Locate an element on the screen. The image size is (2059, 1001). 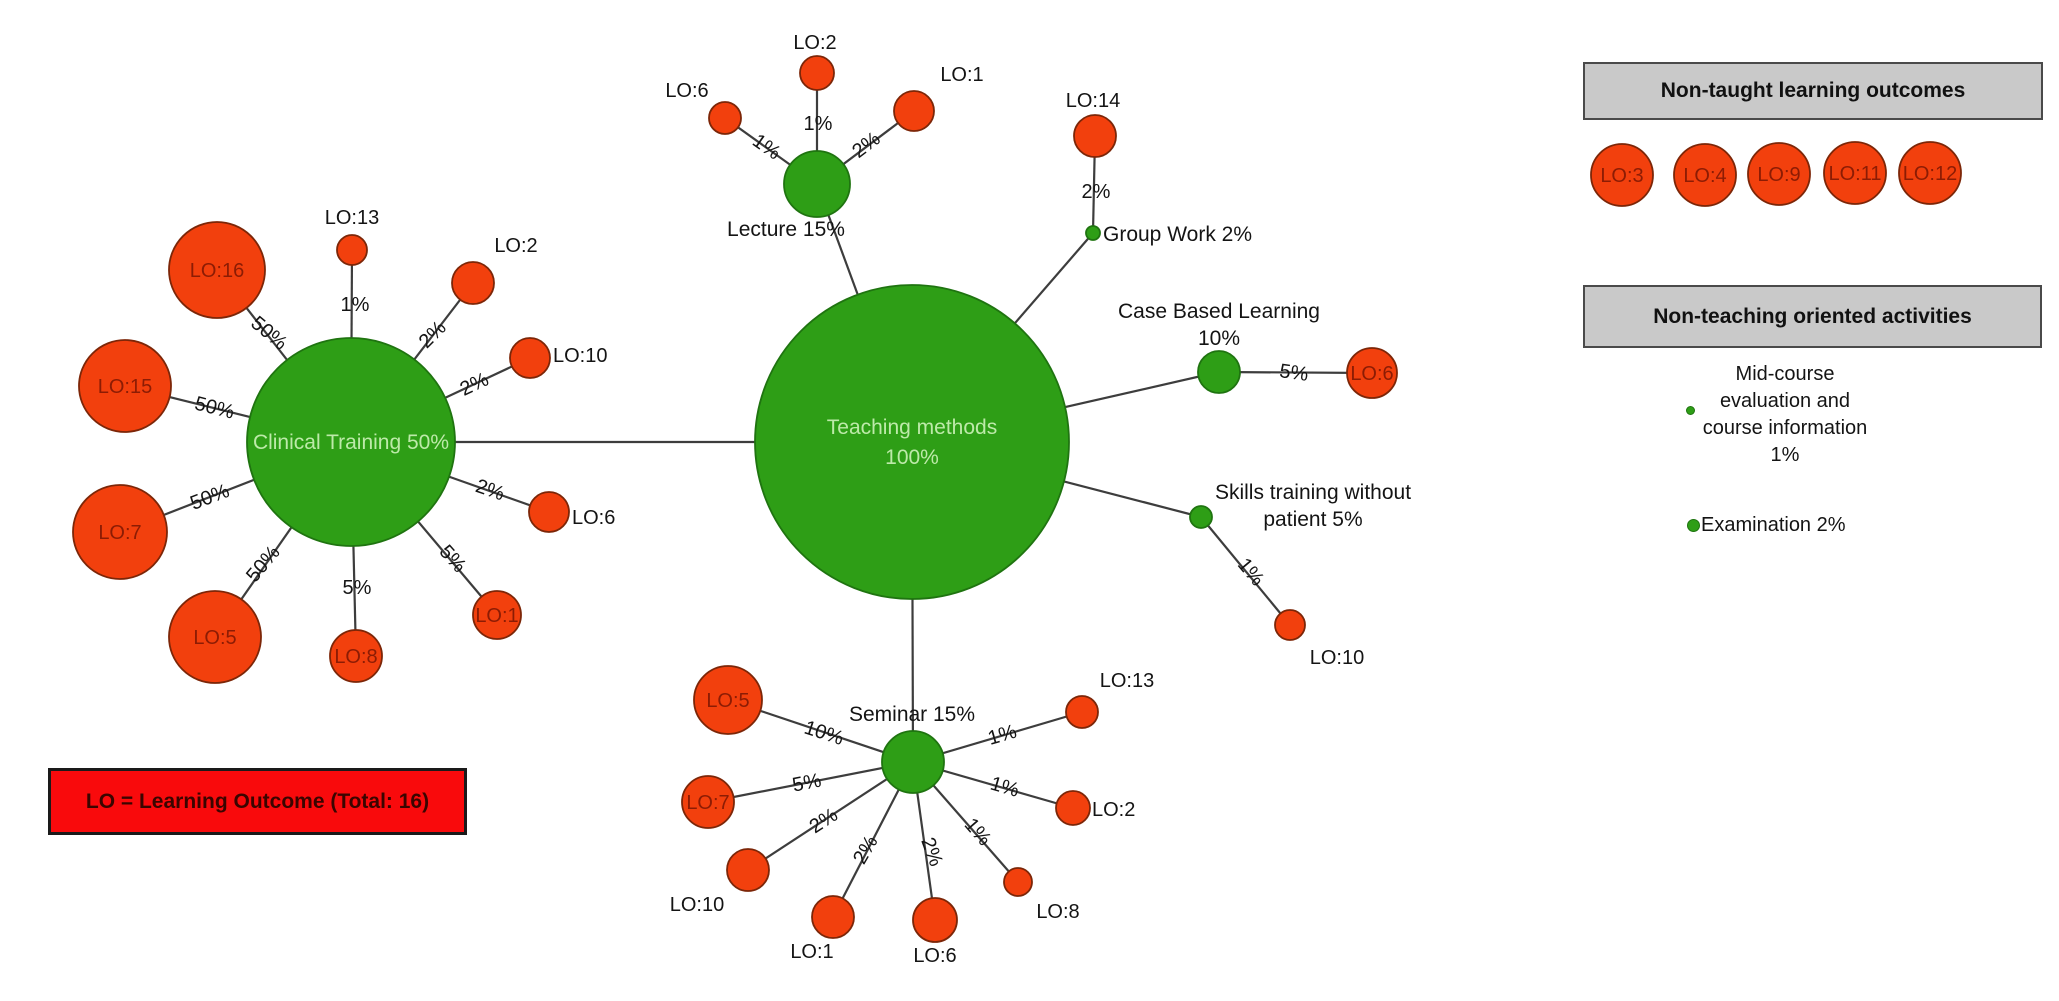
non-taught-legend-title: Non-taught learning outcomes is located at coordinates (1813, 90).